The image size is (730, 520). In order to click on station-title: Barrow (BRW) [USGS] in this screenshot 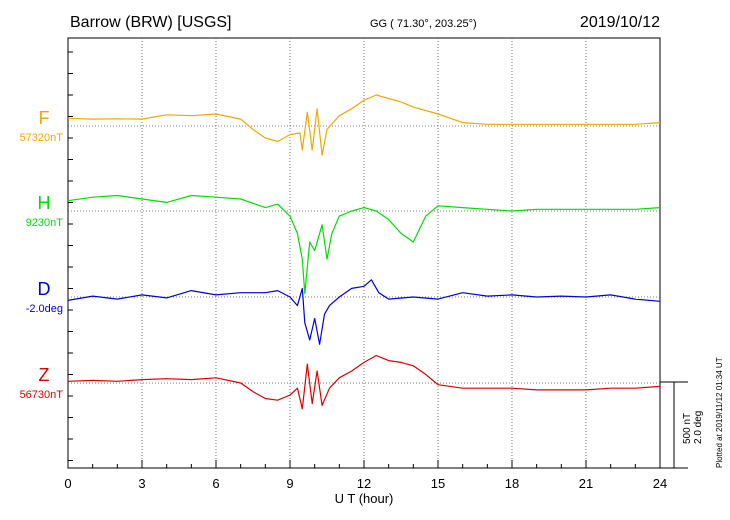, I will do `click(151, 22)`.